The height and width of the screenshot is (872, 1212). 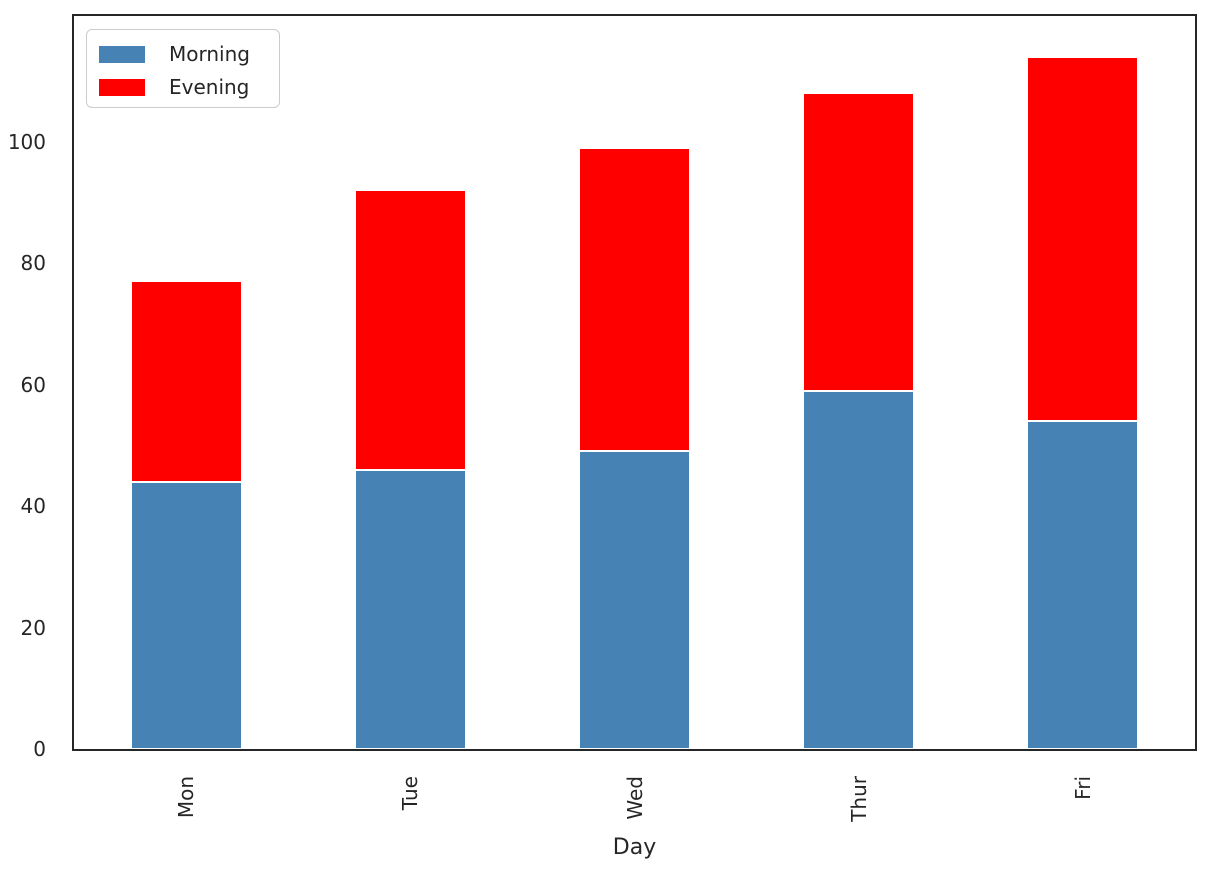 What do you see at coordinates (859, 569) in the screenshot?
I see `bar-thur-morning` at bounding box center [859, 569].